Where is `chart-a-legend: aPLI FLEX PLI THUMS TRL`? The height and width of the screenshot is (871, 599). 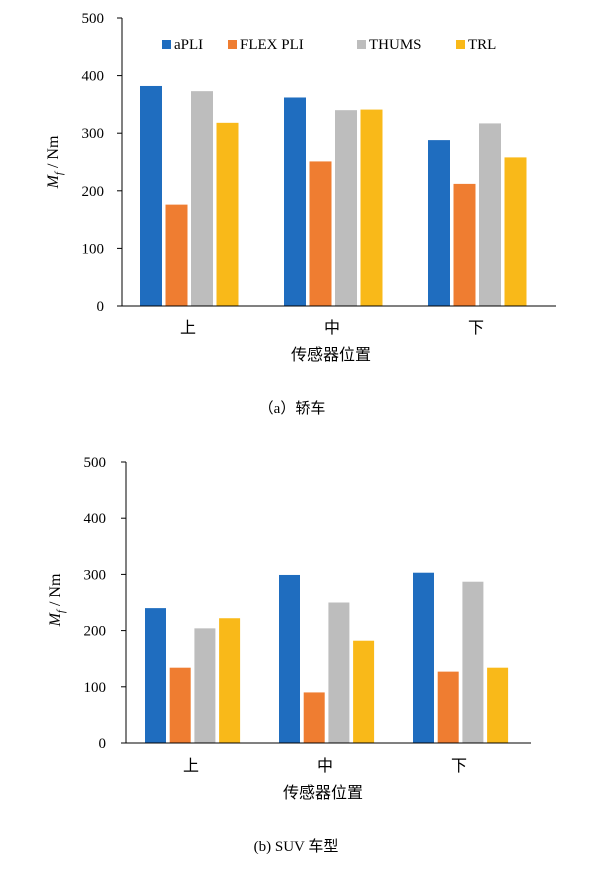
chart-a-legend: aPLI FLEX PLI THUMS TRL is located at coordinates (329, 45).